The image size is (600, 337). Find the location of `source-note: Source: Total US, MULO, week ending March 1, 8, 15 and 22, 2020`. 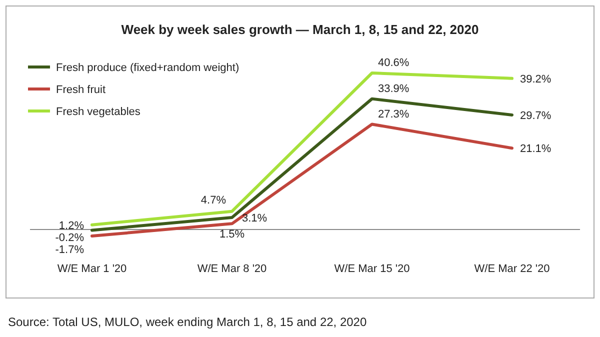

source-note: Source: Total US, MULO, week ending March 1, 8, 15 and 22, 2020 is located at coordinates (187, 322).